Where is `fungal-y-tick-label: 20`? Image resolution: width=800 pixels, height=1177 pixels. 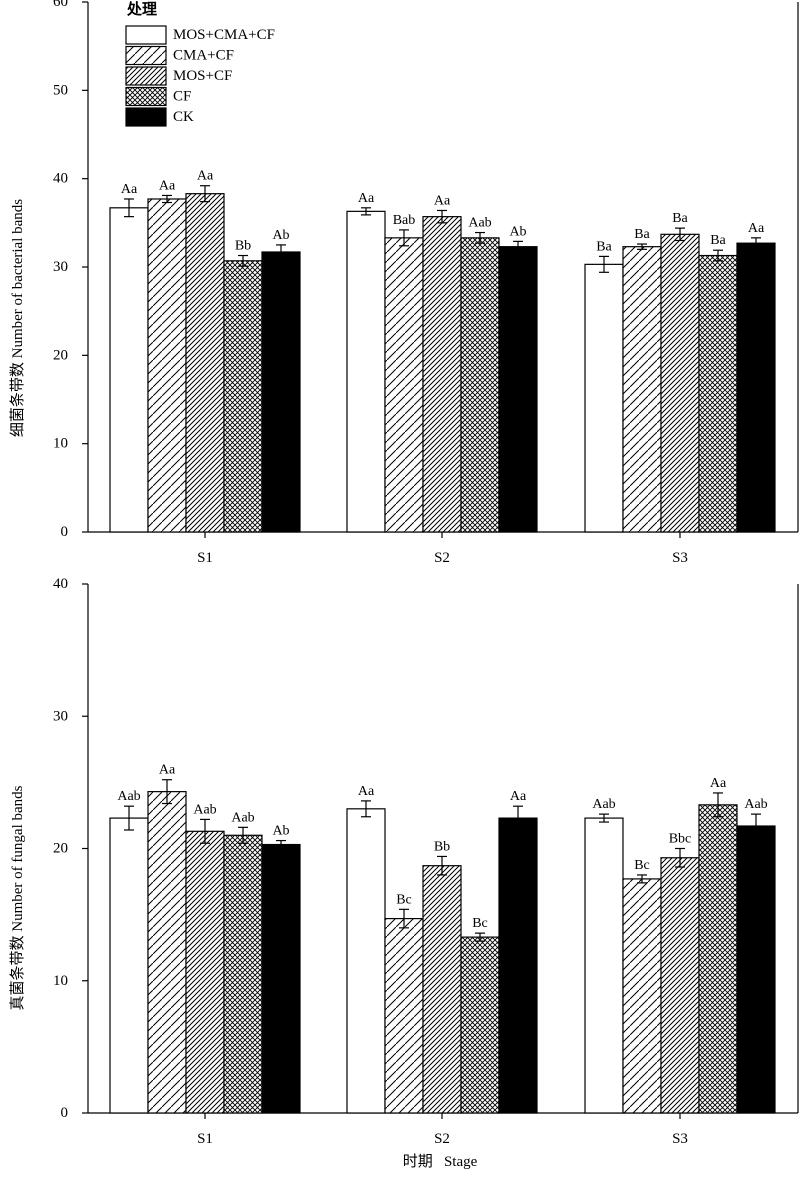 fungal-y-tick-label: 20 is located at coordinates (60, 849).